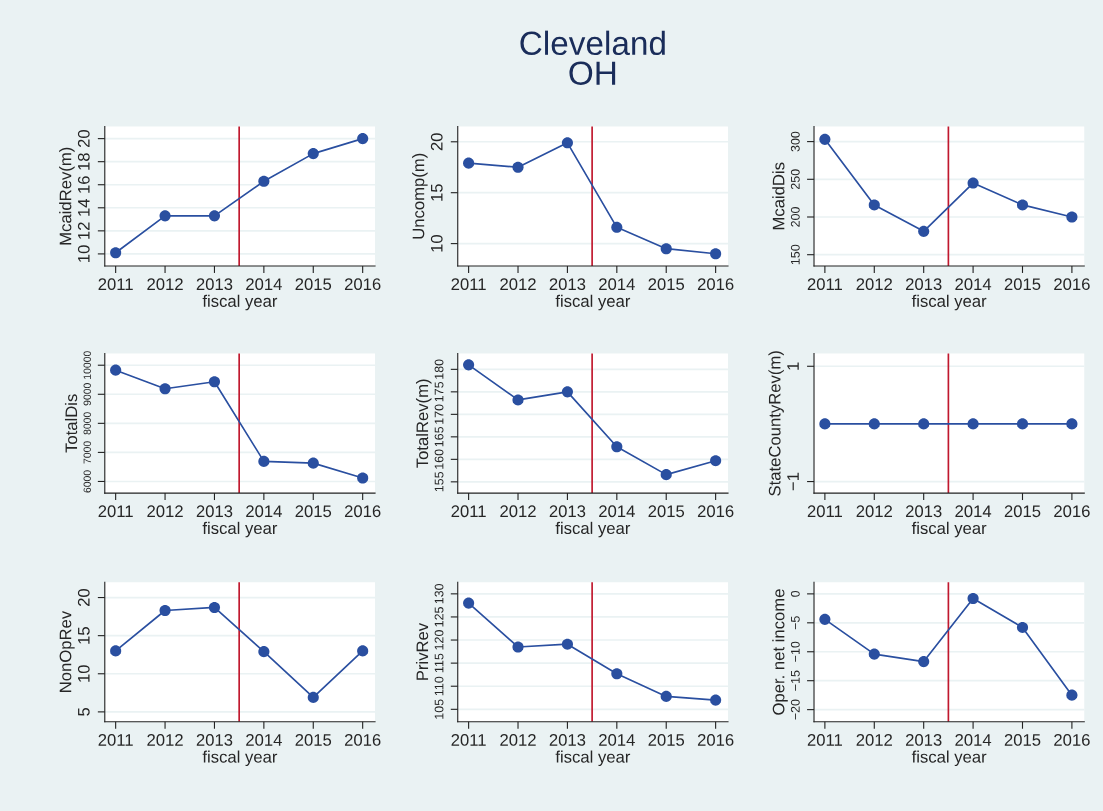 The width and height of the screenshot is (1103, 811). What do you see at coordinates (776, 423) in the screenshot?
I see `y-axis-title: StateCountyRev(m)` at bounding box center [776, 423].